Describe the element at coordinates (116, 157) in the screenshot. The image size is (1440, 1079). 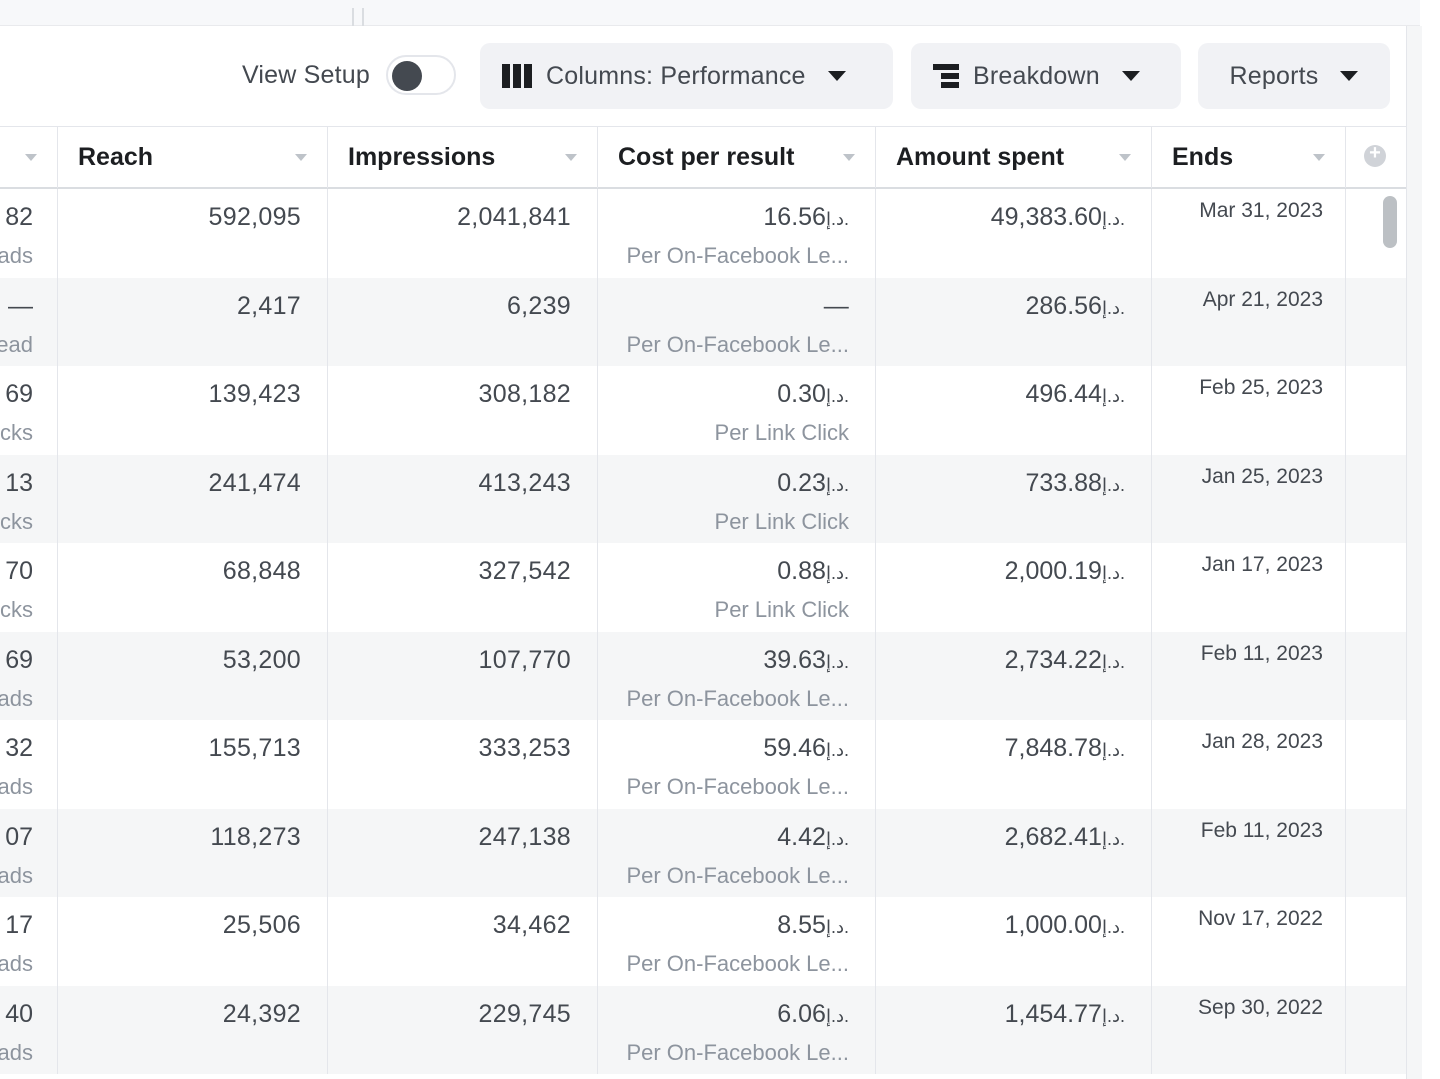
I see `header-reach-label: Reach` at that location.